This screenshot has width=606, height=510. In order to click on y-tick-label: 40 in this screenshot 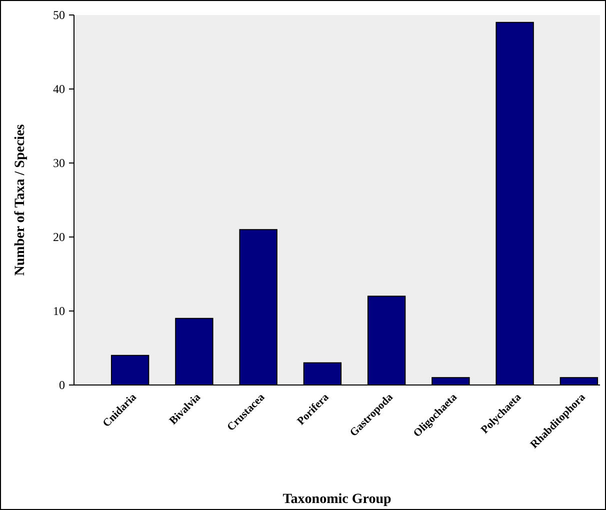, I will do `click(59, 89)`.